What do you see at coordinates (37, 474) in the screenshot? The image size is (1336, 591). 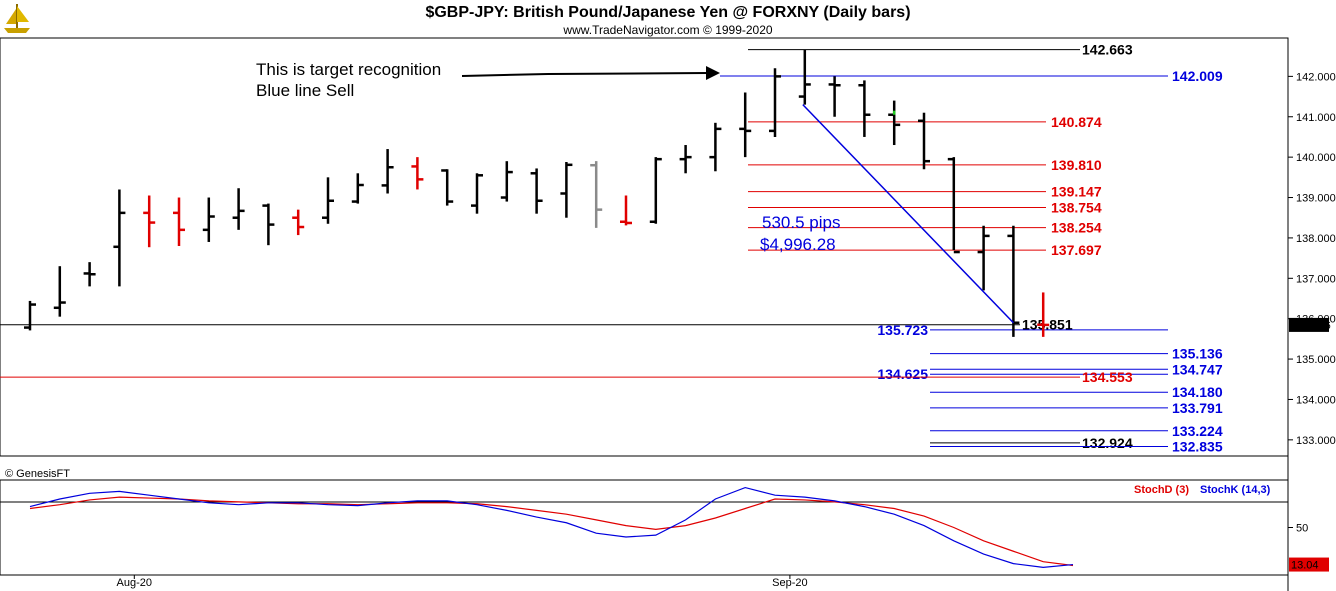 I see `watermark: © GenesisFT` at bounding box center [37, 474].